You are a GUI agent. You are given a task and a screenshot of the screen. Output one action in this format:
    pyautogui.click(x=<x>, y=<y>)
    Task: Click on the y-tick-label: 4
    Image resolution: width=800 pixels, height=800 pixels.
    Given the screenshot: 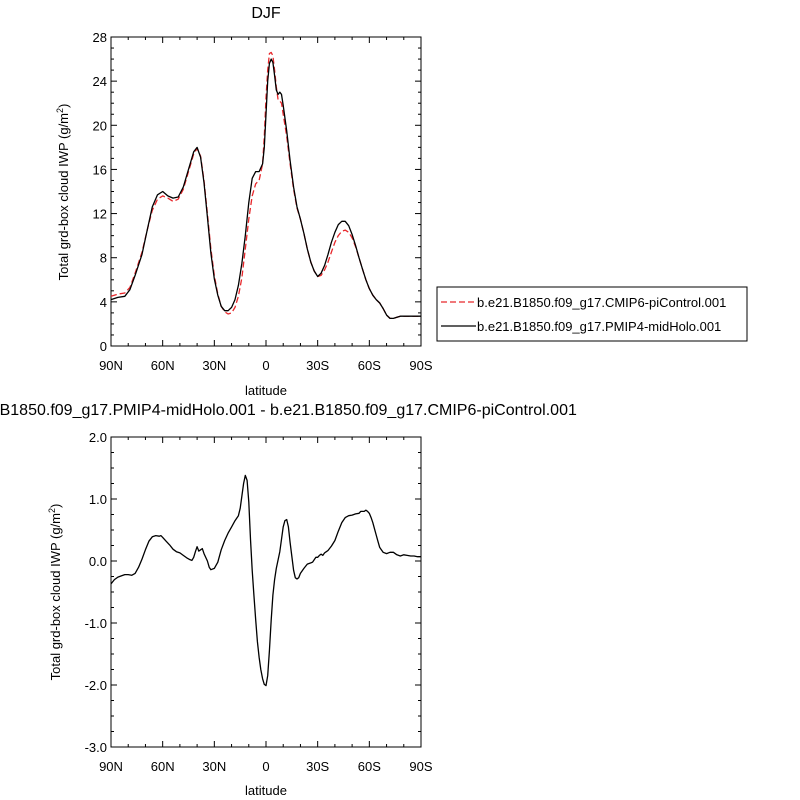 What is the action you would take?
    pyautogui.click(x=103, y=302)
    